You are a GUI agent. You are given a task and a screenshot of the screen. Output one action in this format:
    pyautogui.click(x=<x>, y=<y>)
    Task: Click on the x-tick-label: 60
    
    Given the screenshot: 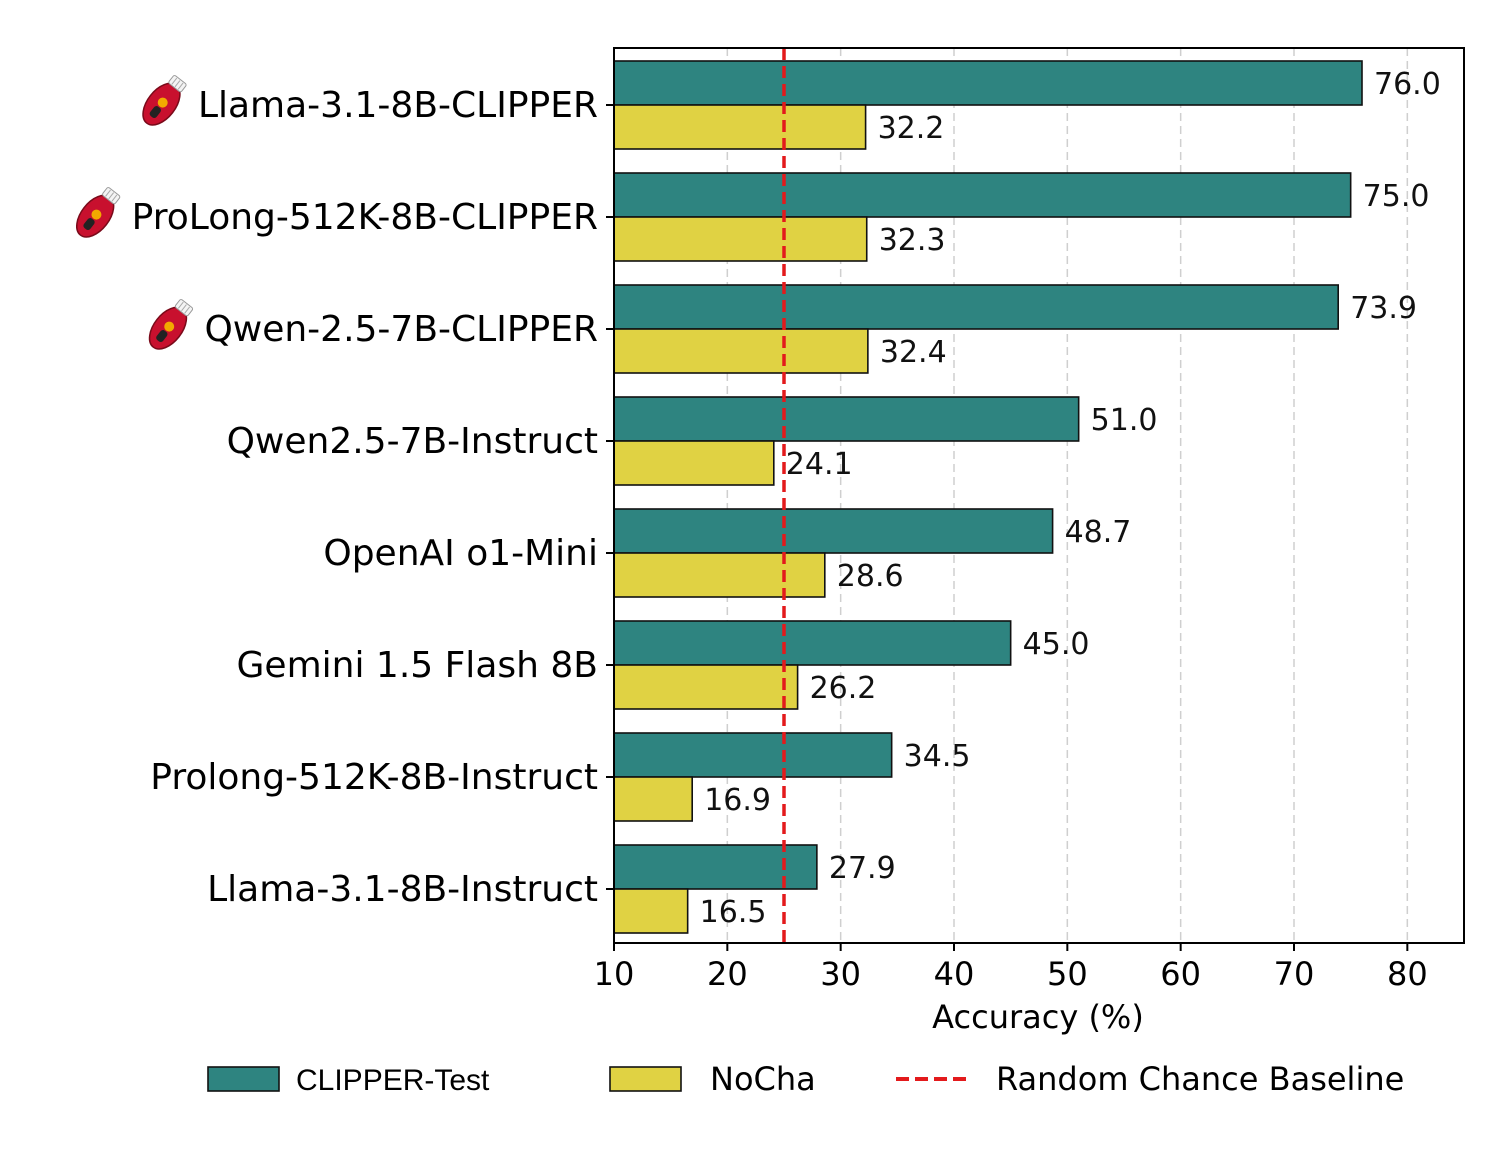 What is the action you would take?
    pyautogui.click(x=1180, y=974)
    